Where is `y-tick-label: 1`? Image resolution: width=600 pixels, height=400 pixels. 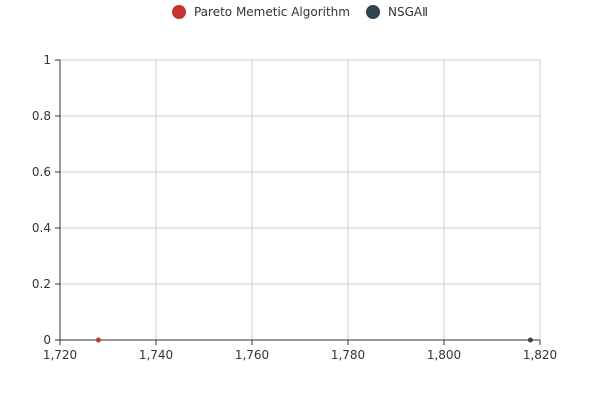
y-tick-label: 1 is located at coordinates (47, 60).